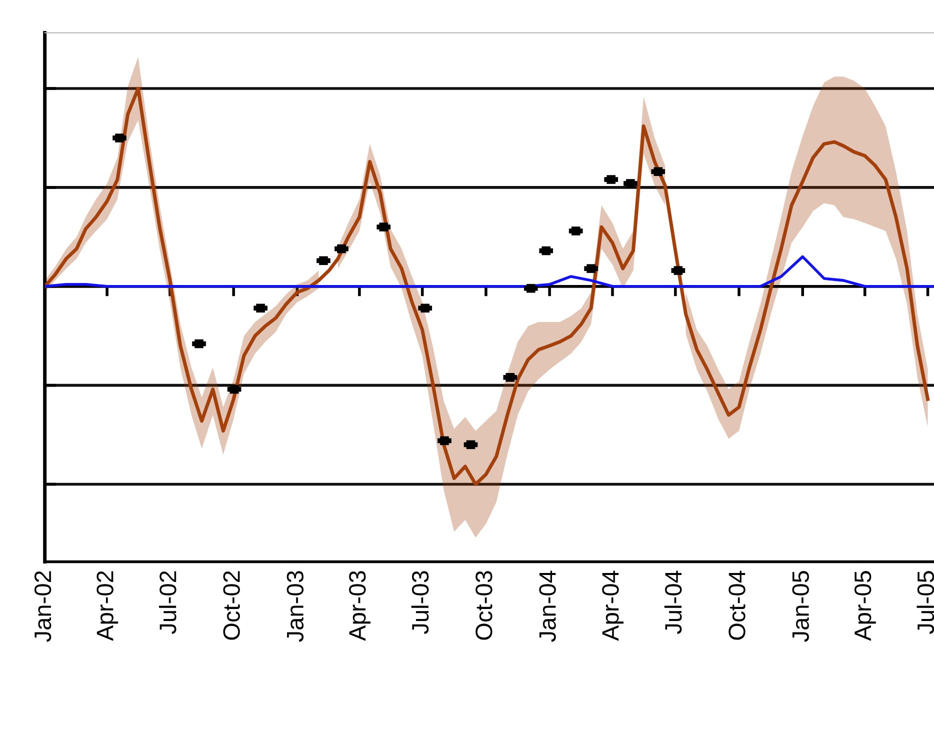  Describe the element at coordinates (420, 602) in the screenshot. I see `x-tick-label: Jul-03` at that location.